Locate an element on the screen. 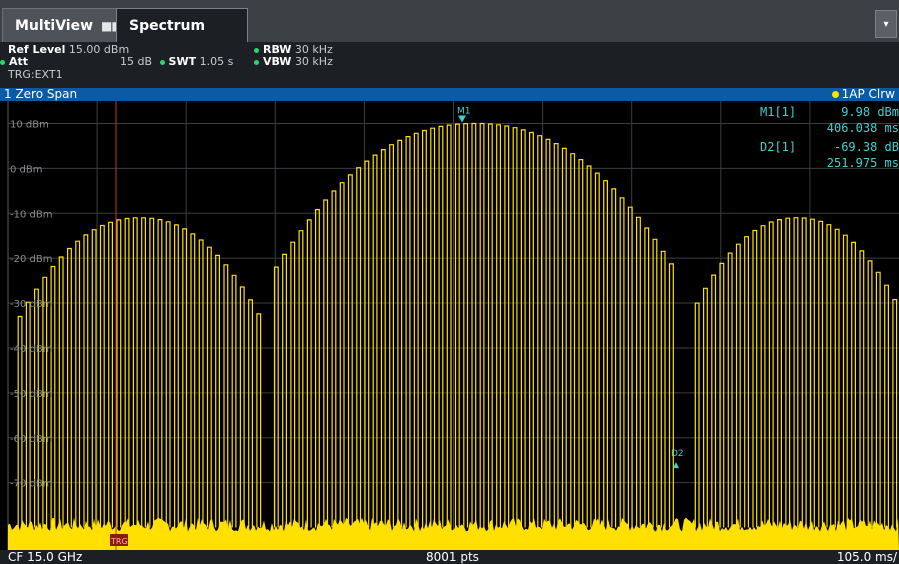  time-per-division: 105.0 ms/ is located at coordinates (866, 557).